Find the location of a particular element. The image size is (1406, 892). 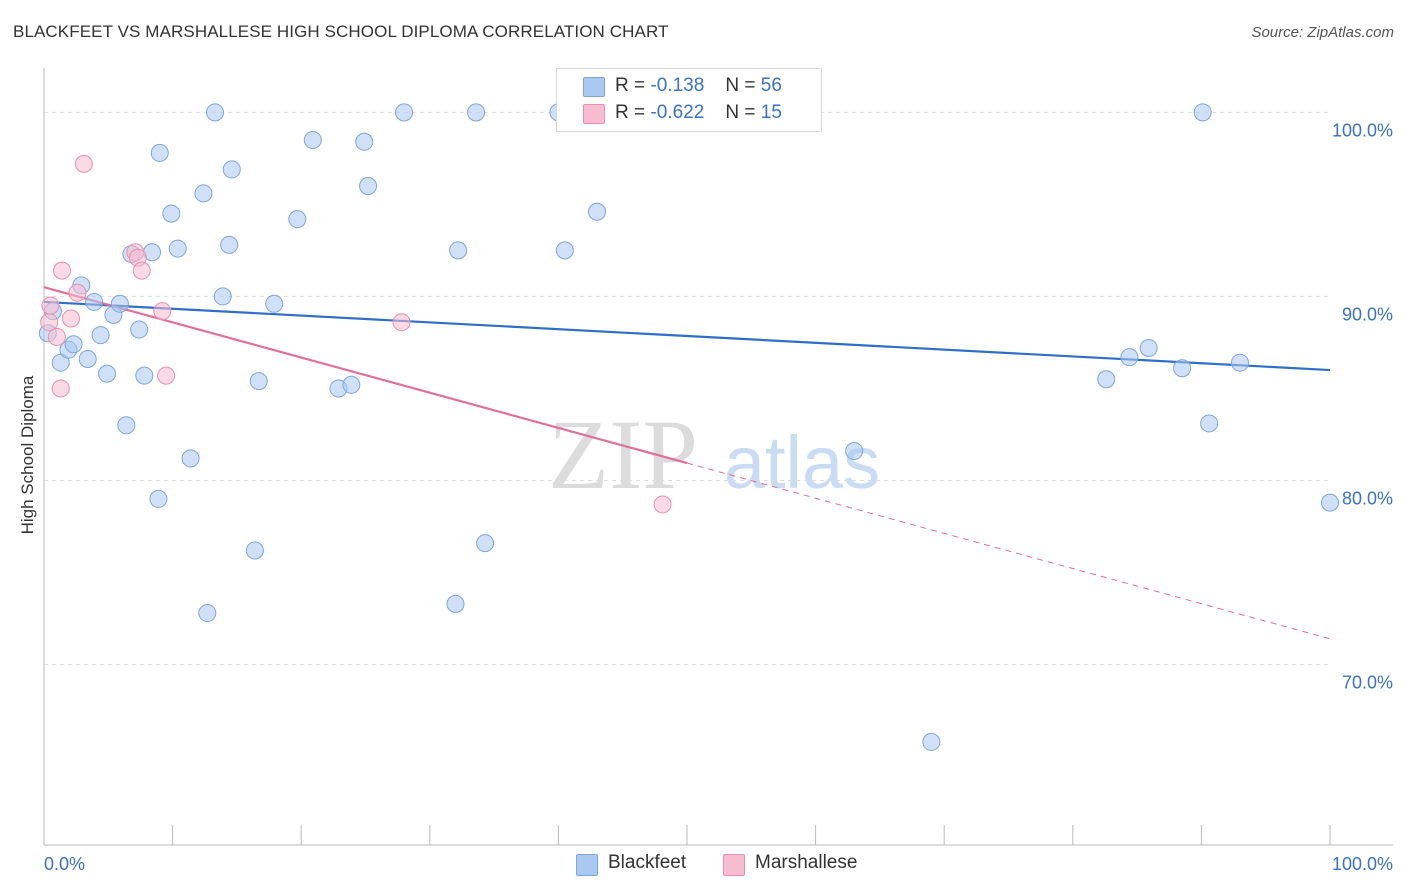

watermark-zip: ZIP is located at coordinates (623, 454).